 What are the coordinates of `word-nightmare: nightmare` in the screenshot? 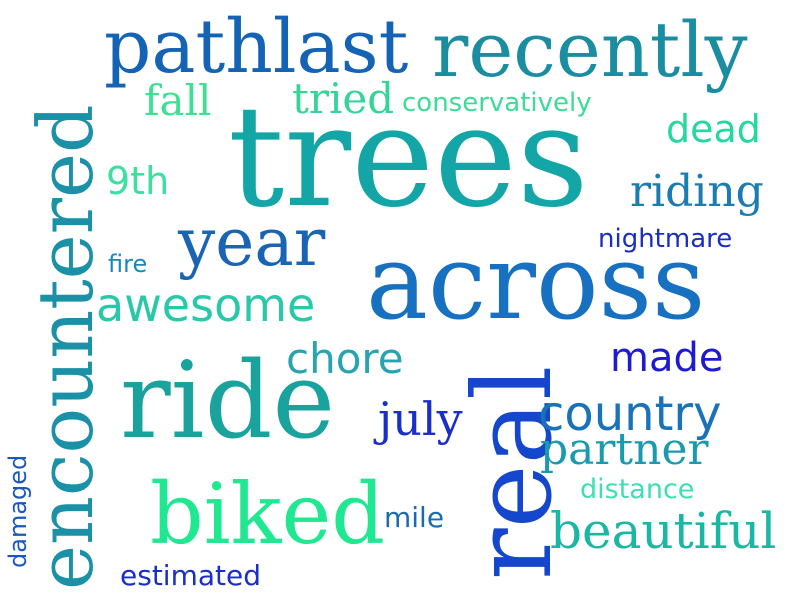 It's located at (665, 239).